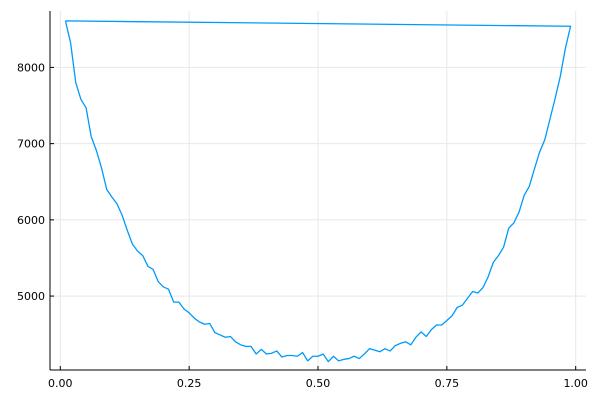 This screenshot has height=400, width=600. What do you see at coordinates (31, 220) in the screenshot?
I see `y-tick-label: 6000` at bounding box center [31, 220].